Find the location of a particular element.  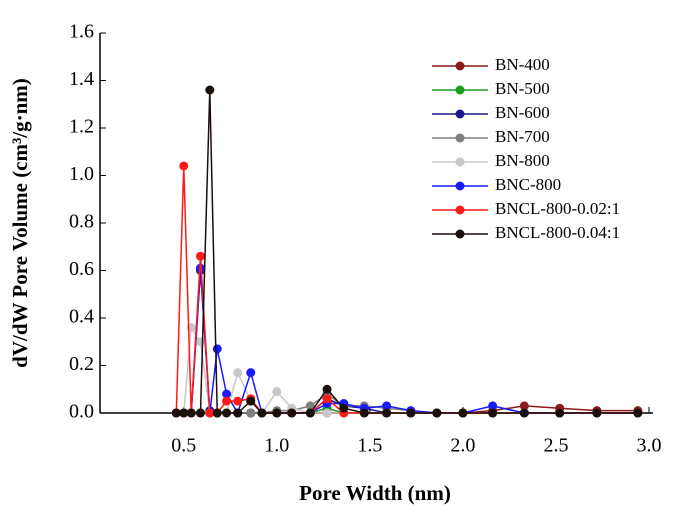

y-tick-label: 1.2 is located at coordinates (81, 127).